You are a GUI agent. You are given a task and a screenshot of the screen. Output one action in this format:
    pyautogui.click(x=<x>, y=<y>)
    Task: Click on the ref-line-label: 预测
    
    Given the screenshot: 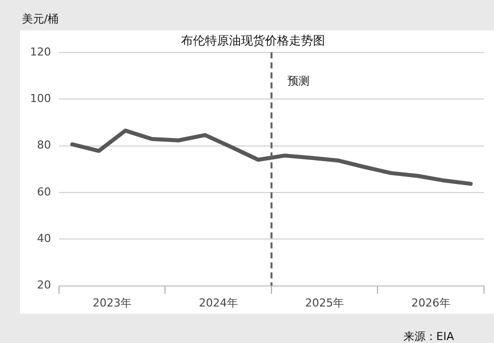 What is the action you would take?
    pyautogui.click(x=299, y=81)
    